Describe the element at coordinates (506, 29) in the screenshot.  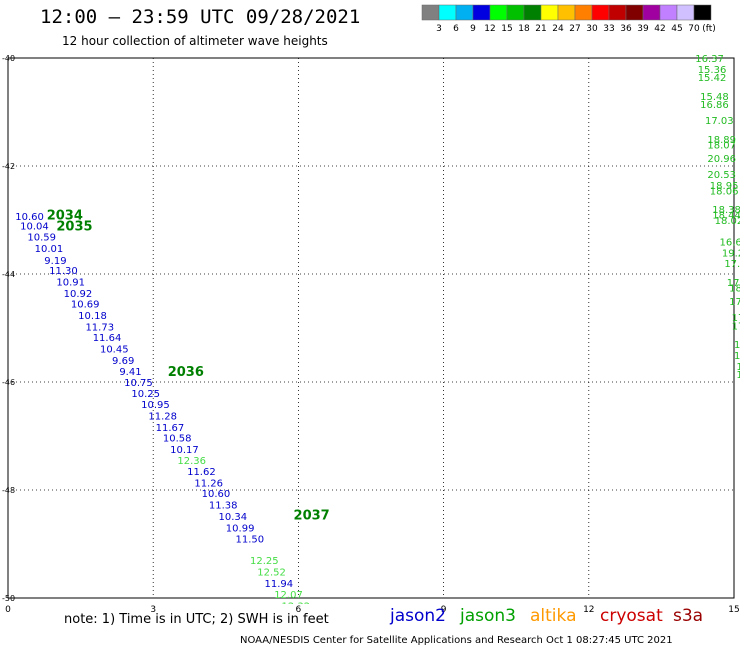
I see `color-scale-label: 15` at that location.